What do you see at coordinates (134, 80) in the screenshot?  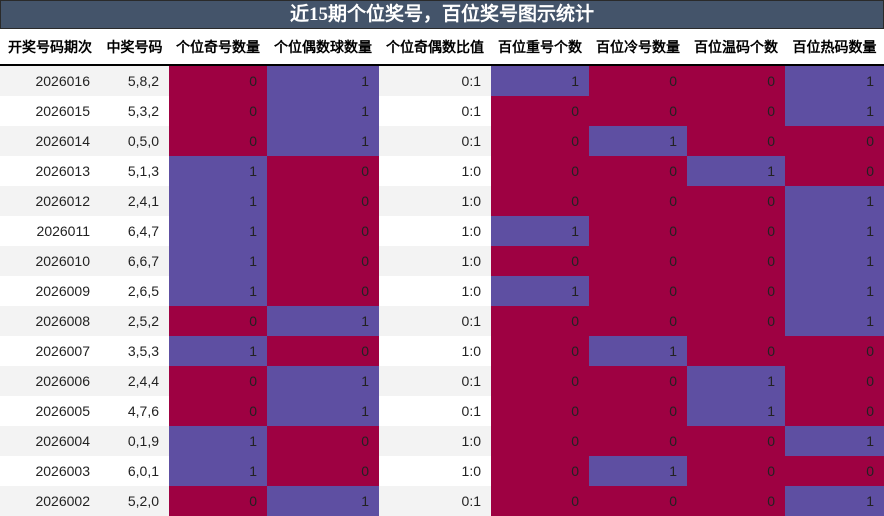 I see `number-cell: 5,8,2` at bounding box center [134, 80].